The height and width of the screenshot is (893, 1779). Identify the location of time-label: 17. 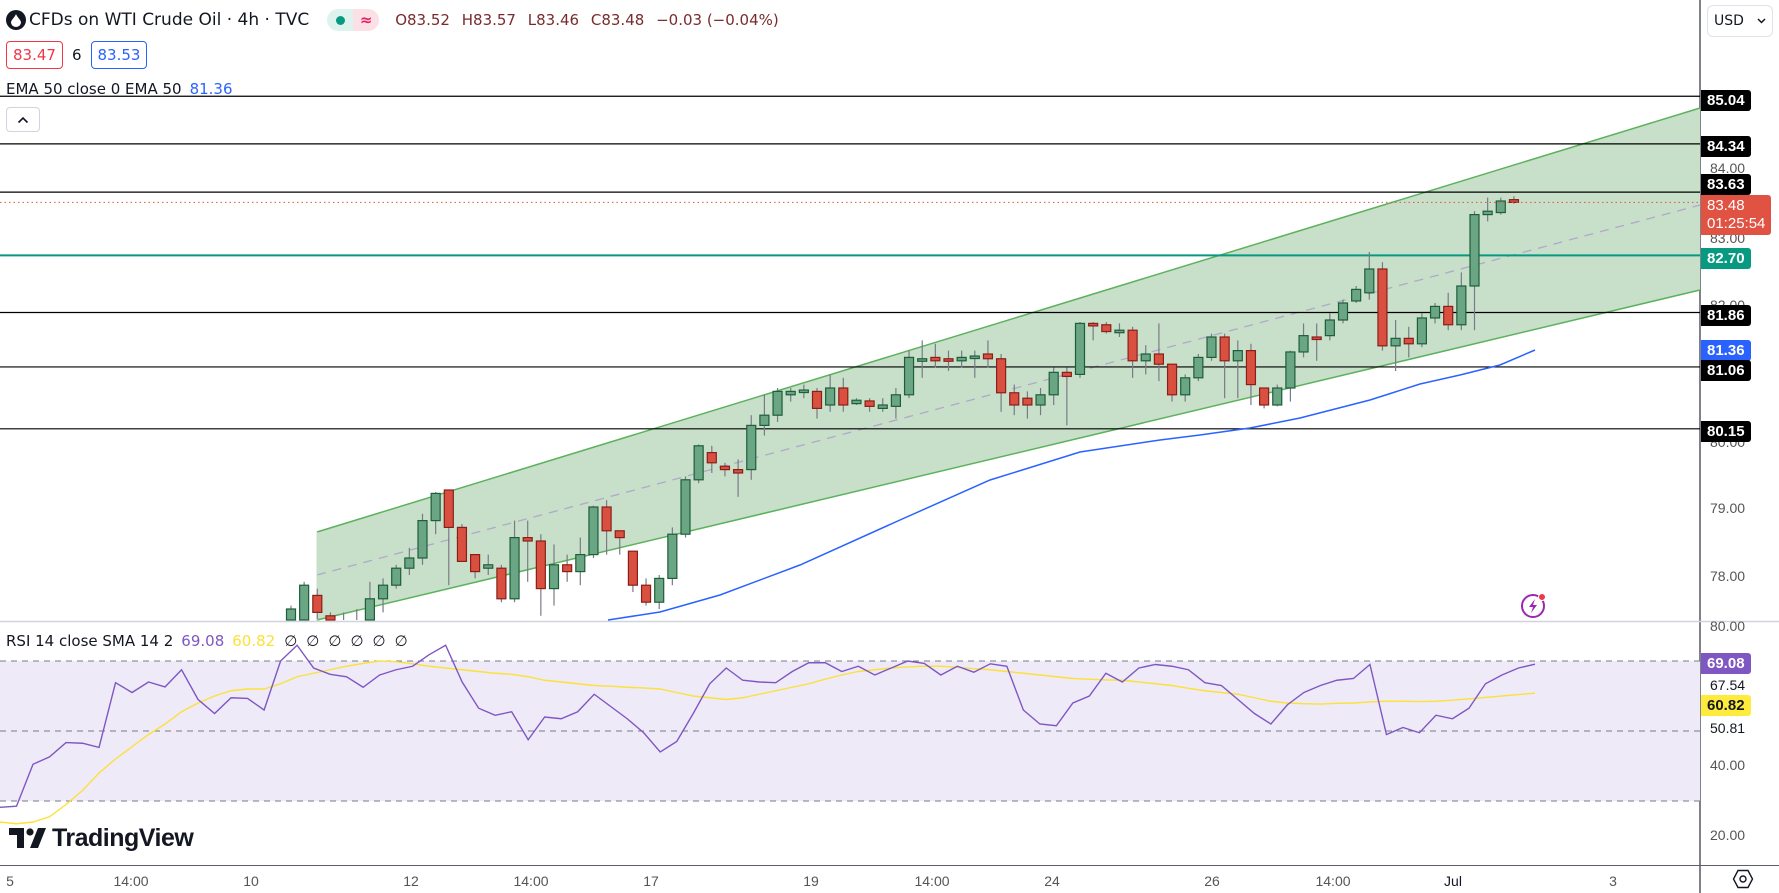
(651, 881).